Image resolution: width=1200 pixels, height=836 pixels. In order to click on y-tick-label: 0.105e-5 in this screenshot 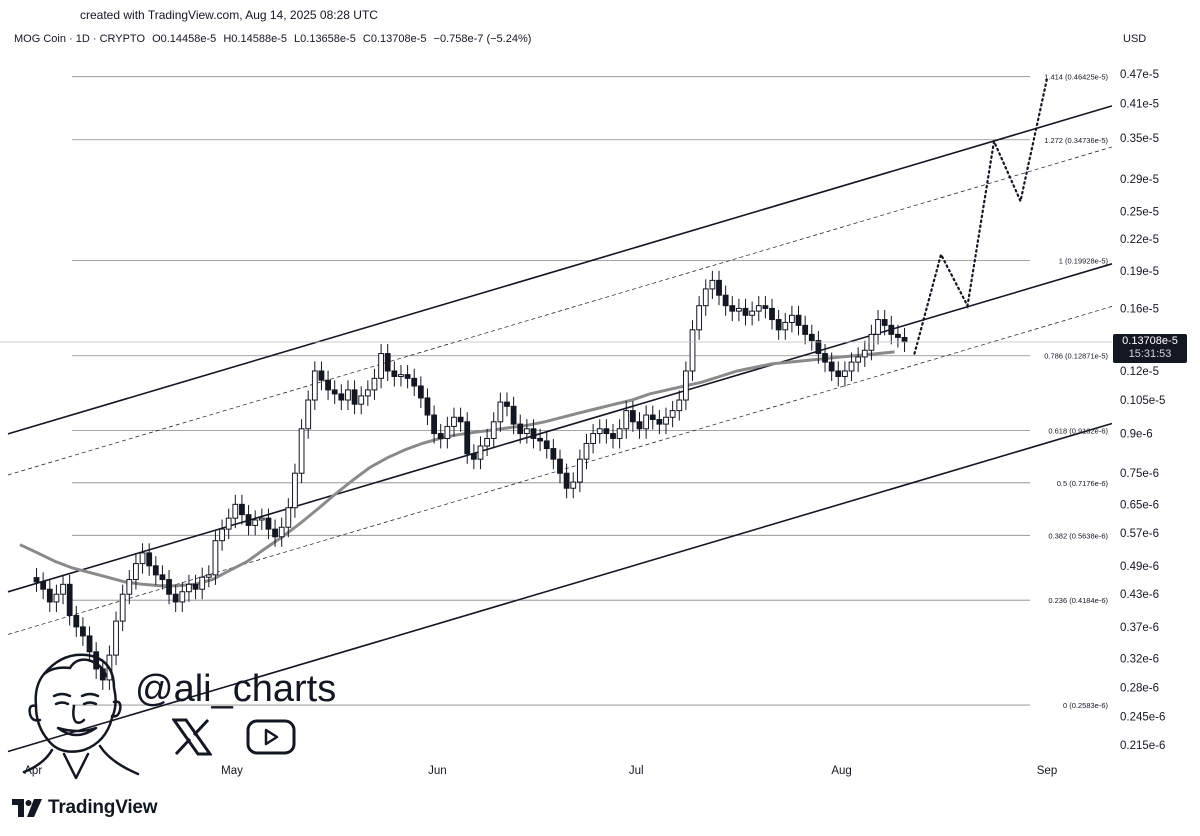, I will do `click(1142, 401)`.